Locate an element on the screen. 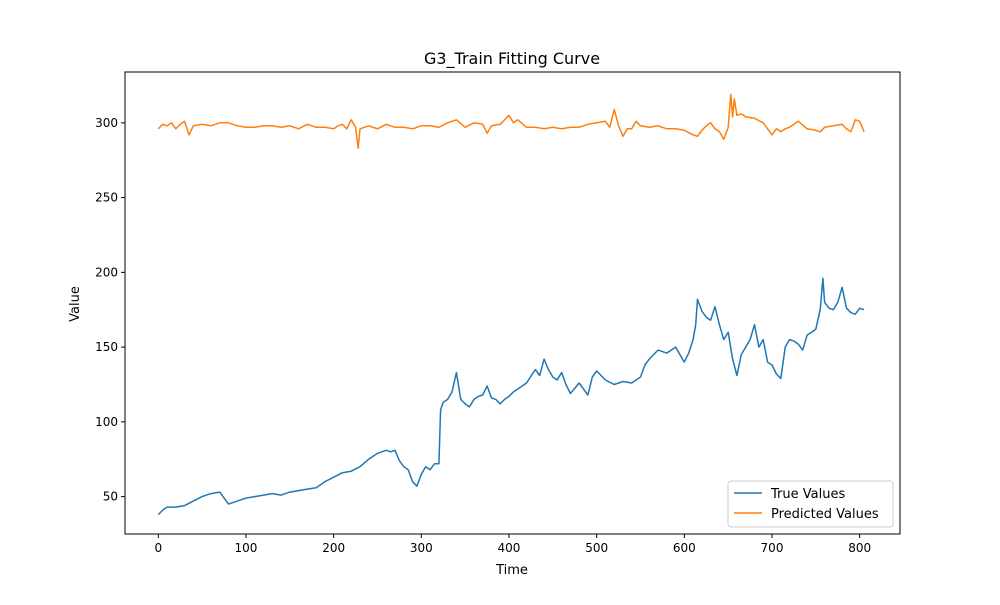 The image size is (1000, 605). x-tick-label: 500 is located at coordinates (596, 548).